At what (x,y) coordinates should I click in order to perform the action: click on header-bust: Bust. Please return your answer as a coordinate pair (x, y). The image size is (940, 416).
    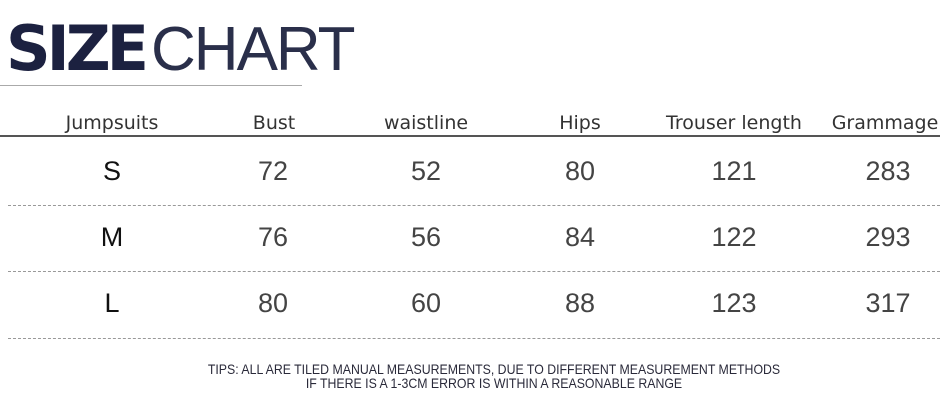
    Looking at the image, I should click on (274, 123).